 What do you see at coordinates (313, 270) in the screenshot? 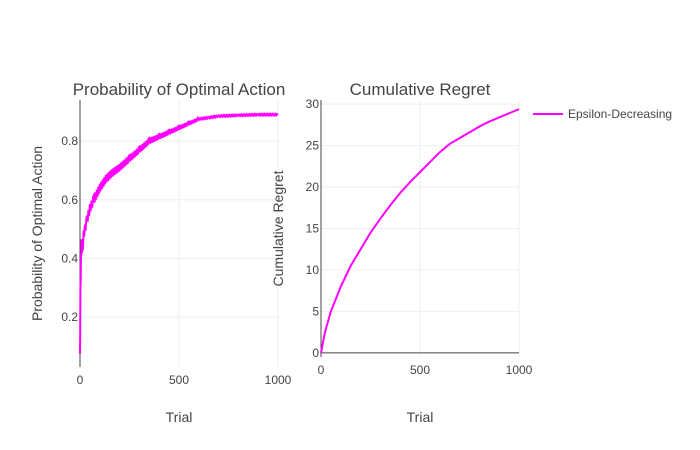
I see `cumulative-regret-y-tick-label: 10` at bounding box center [313, 270].